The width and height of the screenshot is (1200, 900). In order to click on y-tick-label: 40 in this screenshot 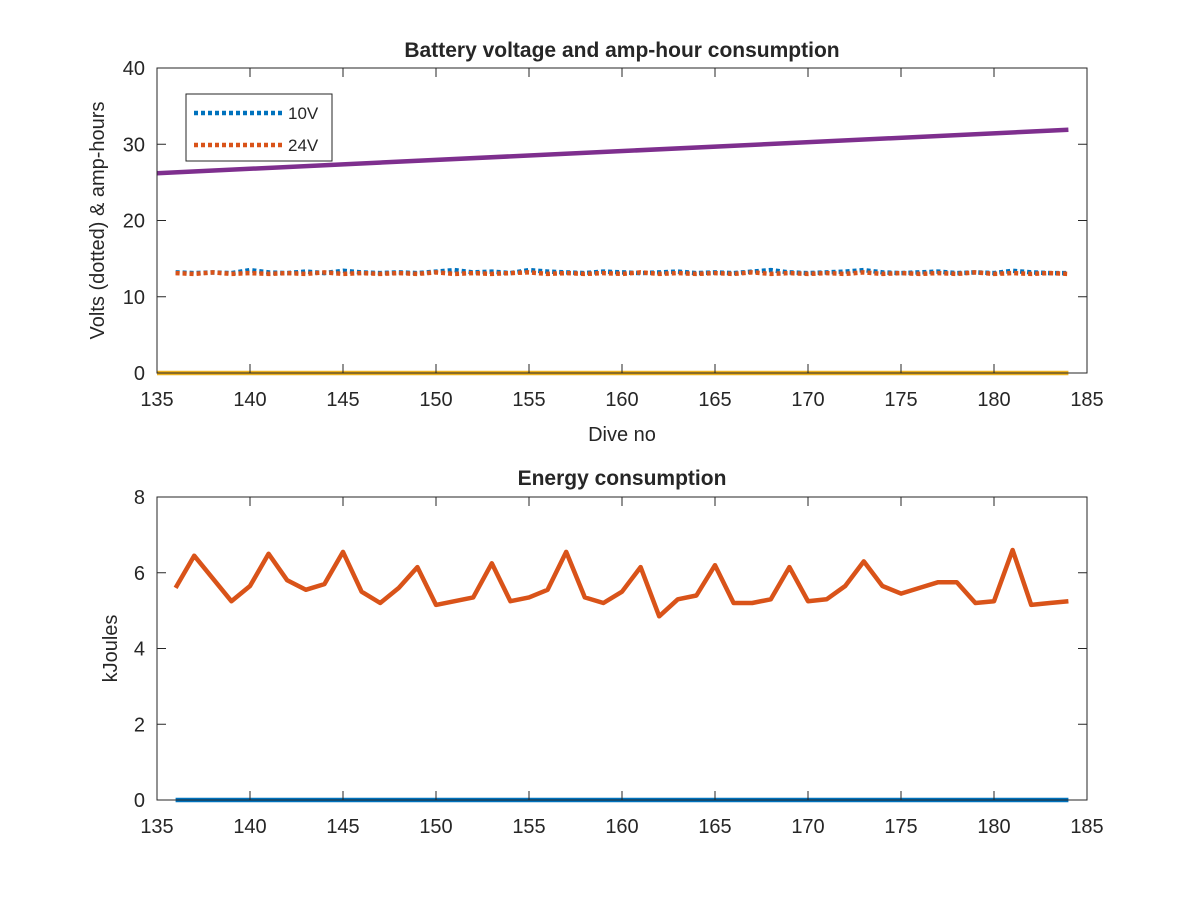, I will do `click(134, 69)`.